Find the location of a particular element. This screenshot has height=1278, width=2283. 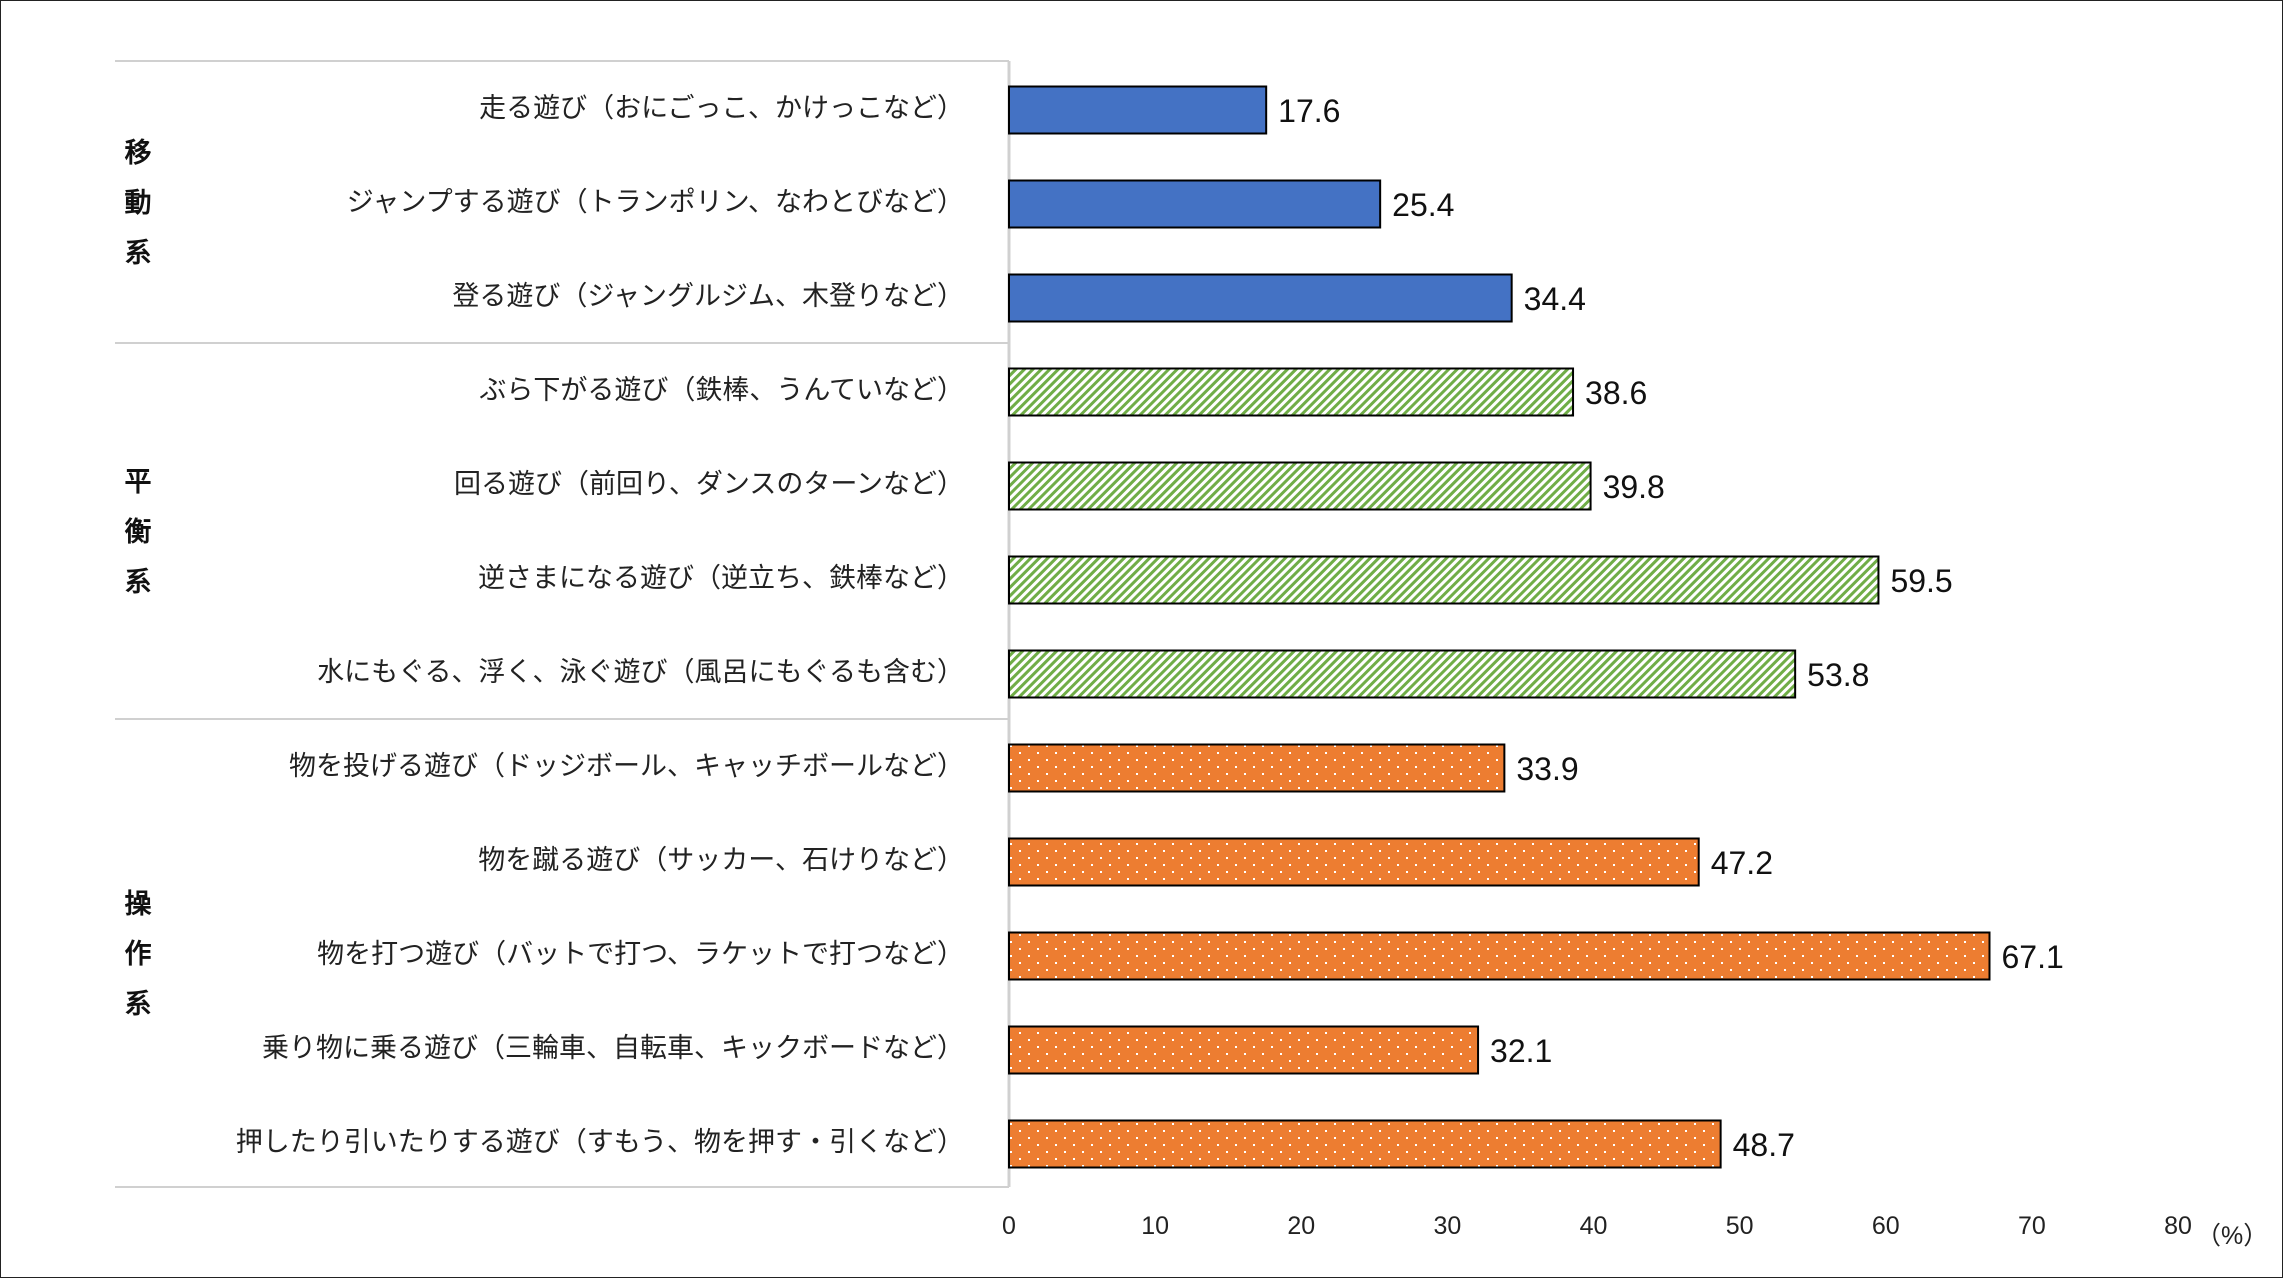

category-label: 逆さまになる遊び（逆立ち、鉄棒など） is located at coordinates (721, 578).